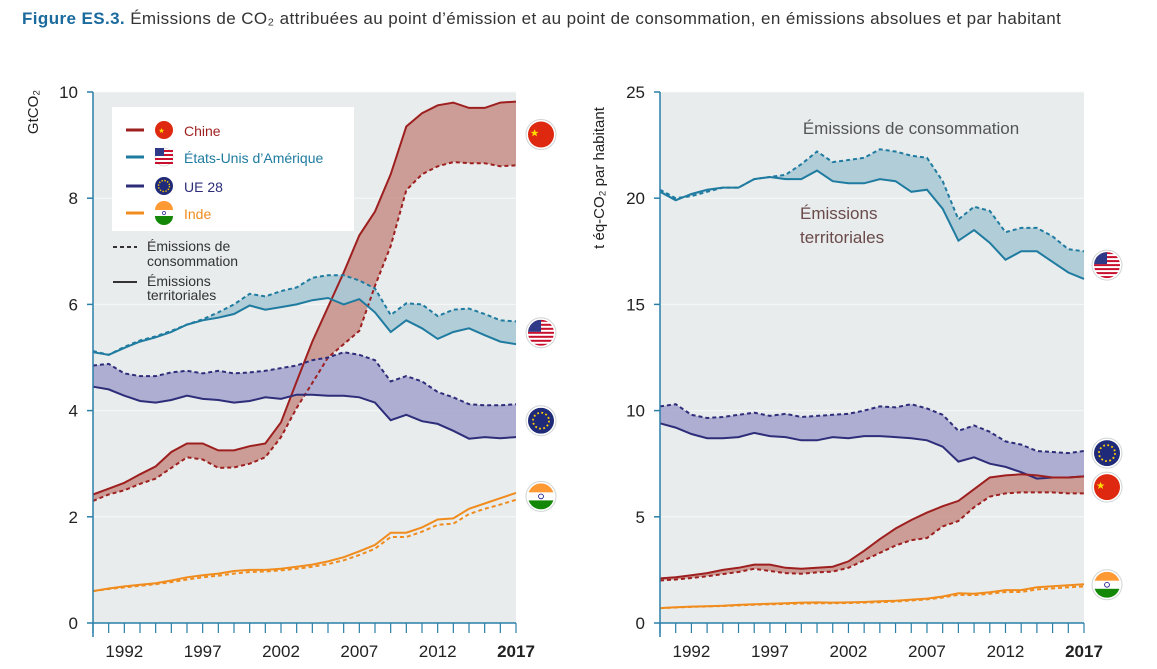 This screenshot has width=1157, height=669. What do you see at coordinates (842, 237) in the screenshot?
I see `annotation-territorial-line2: territoriales` at bounding box center [842, 237].